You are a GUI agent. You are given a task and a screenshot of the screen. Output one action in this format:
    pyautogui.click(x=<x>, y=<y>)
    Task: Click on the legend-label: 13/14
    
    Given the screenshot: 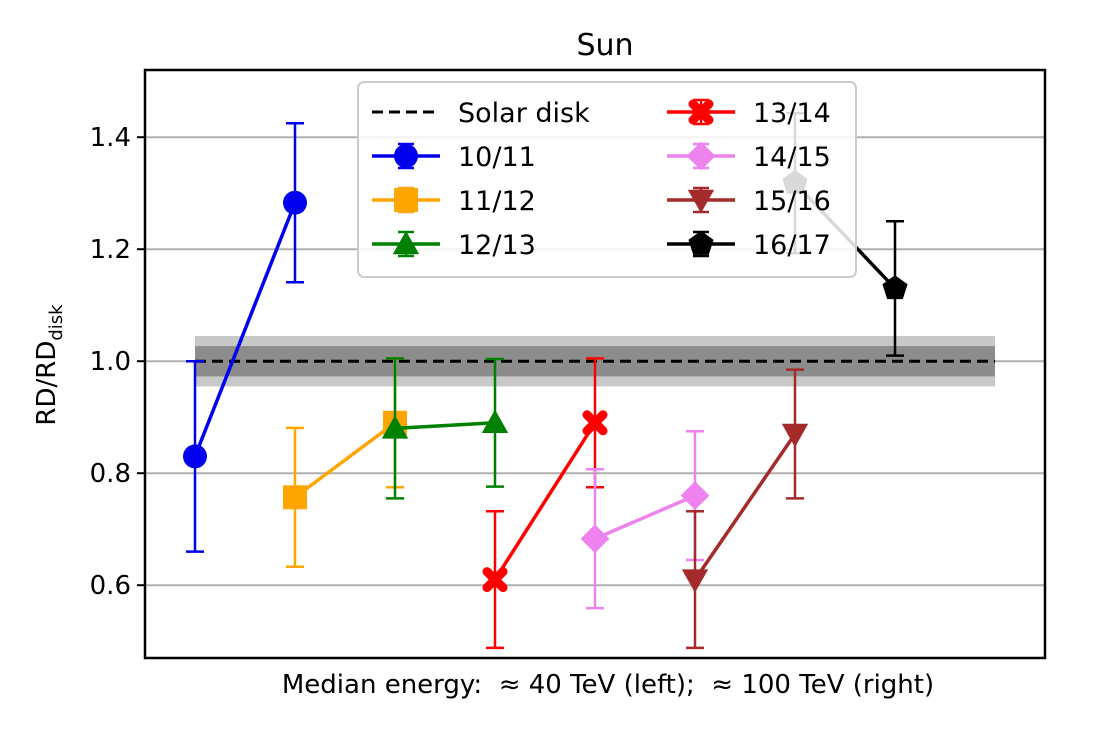 What is the action you would take?
    pyautogui.click(x=792, y=113)
    